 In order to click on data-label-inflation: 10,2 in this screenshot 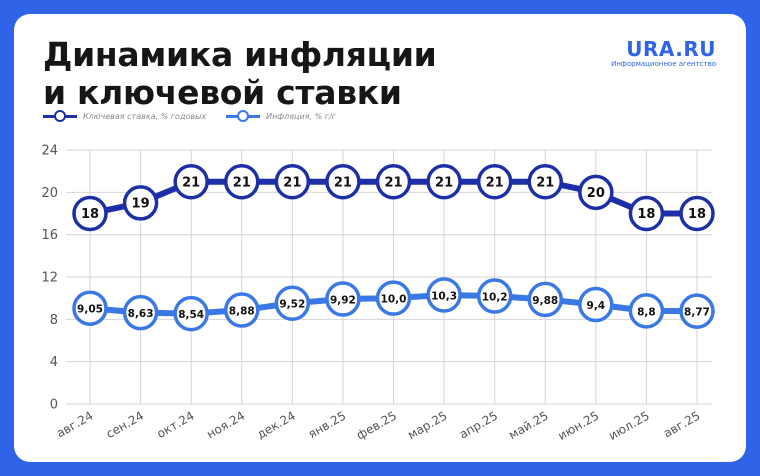, I will do `click(495, 298)`.